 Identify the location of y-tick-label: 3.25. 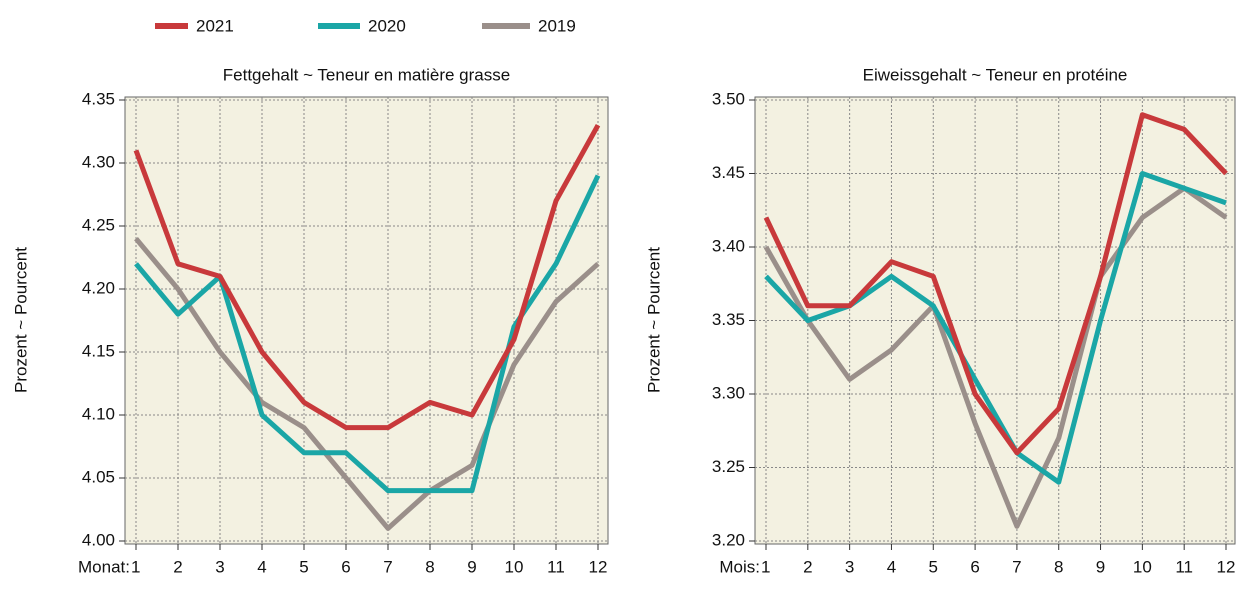
(728, 466).